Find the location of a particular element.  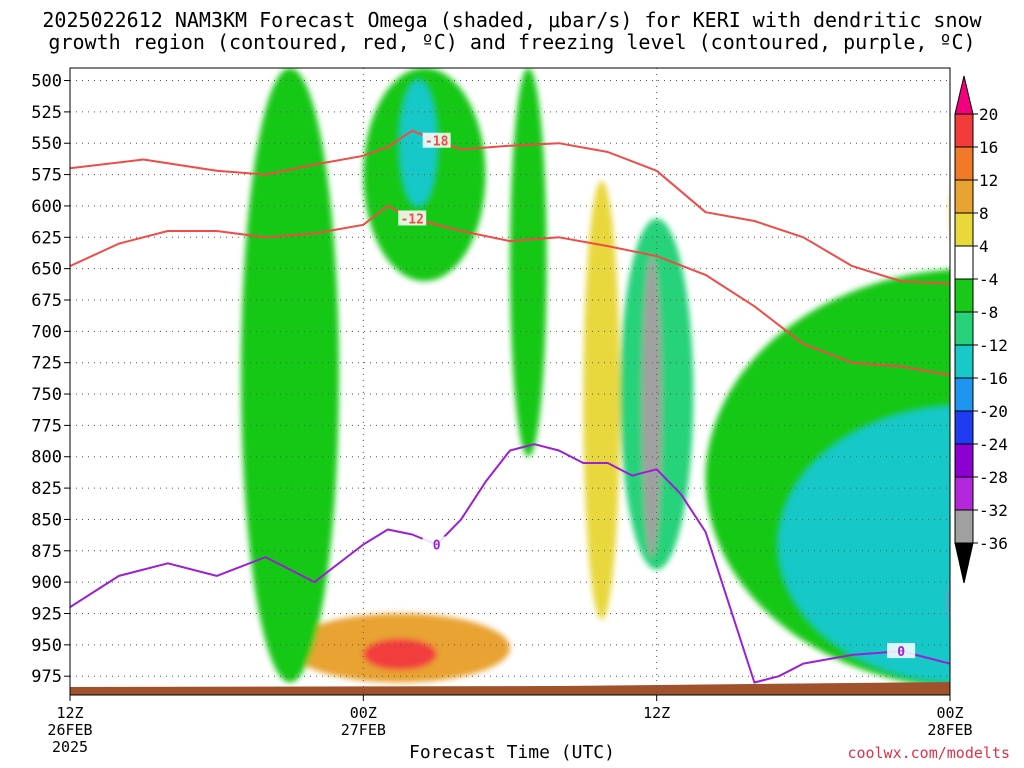

y-tick-label: 700 is located at coordinates (46, 332).